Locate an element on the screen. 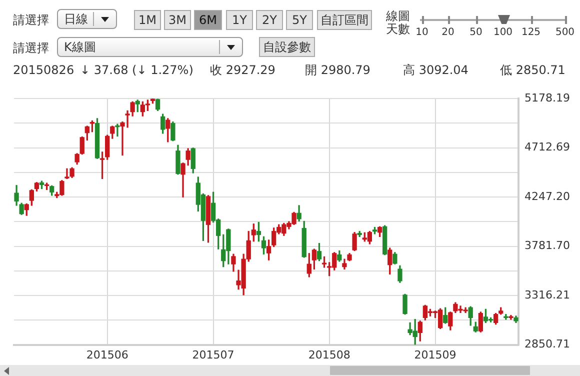 The height and width of the screenshot is (376, 580). x-tick-label: 201507 is located at coordinates (213, 355).